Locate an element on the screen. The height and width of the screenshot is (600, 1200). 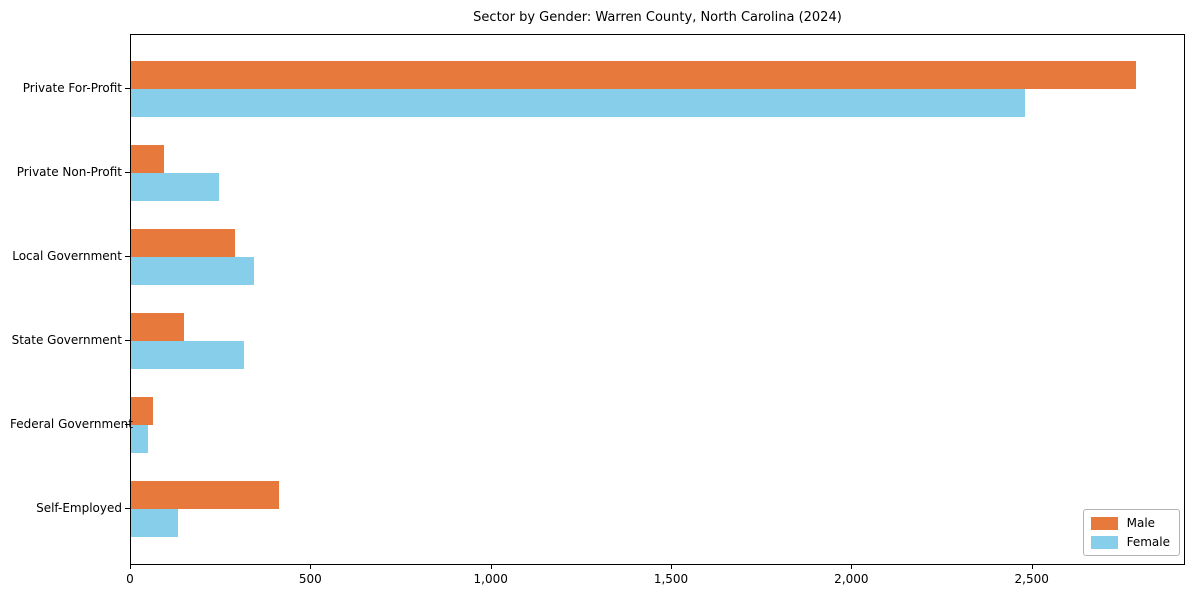
bar-male-federal-government is located at coordinates (142, 411).